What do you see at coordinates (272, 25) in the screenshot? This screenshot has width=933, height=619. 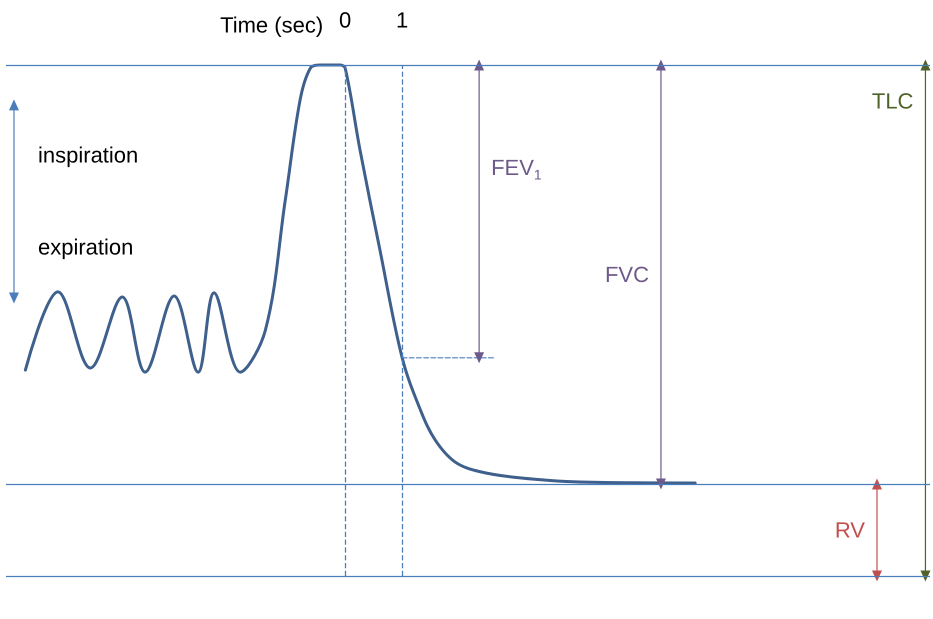 I see `x-axis-title: Time (sec)` at bounding box center [272, 25].